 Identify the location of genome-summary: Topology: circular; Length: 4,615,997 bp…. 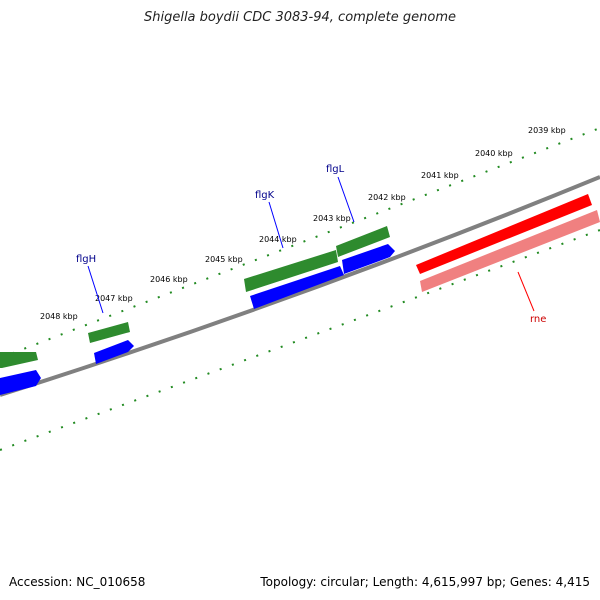
(425, 582).